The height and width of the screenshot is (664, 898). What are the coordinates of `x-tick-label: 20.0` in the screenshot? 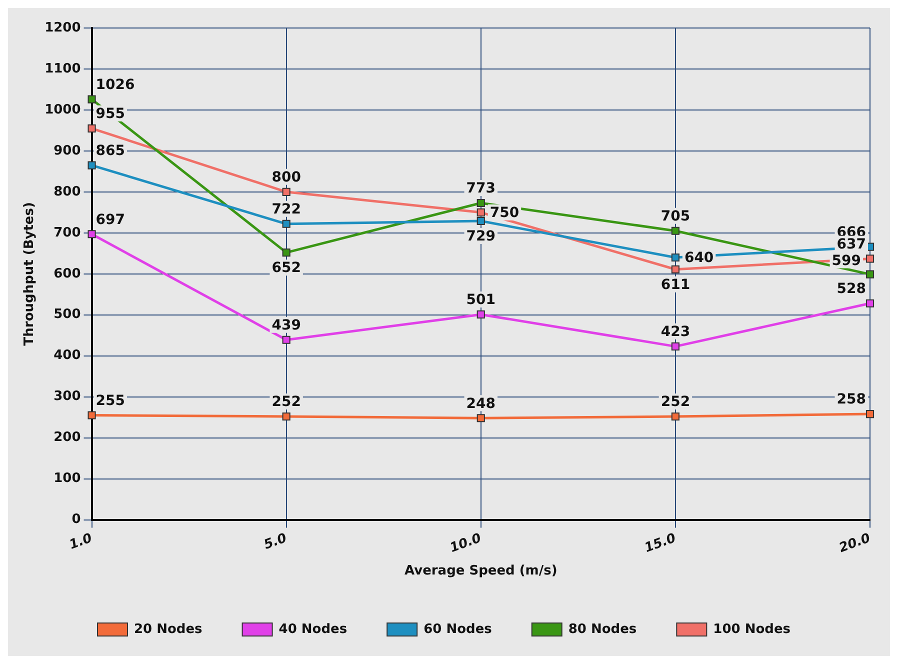 It's located at (855, 543).